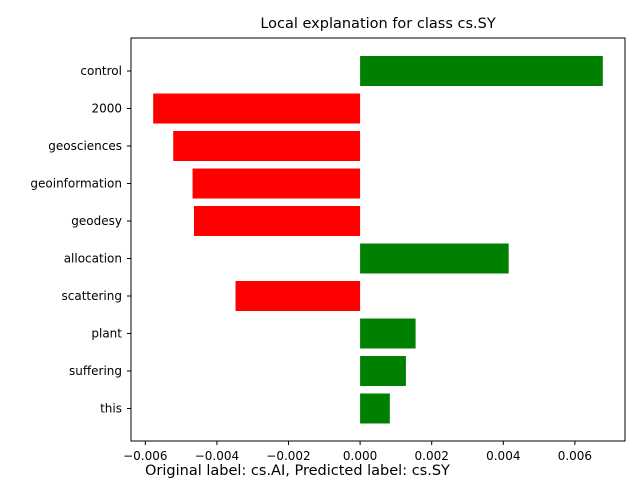 Image resolution: width=640 pixels, height=480 pixels. Describe the element at coordinates (388, 333) in the screenshot. I see `bar-plant` at that location.